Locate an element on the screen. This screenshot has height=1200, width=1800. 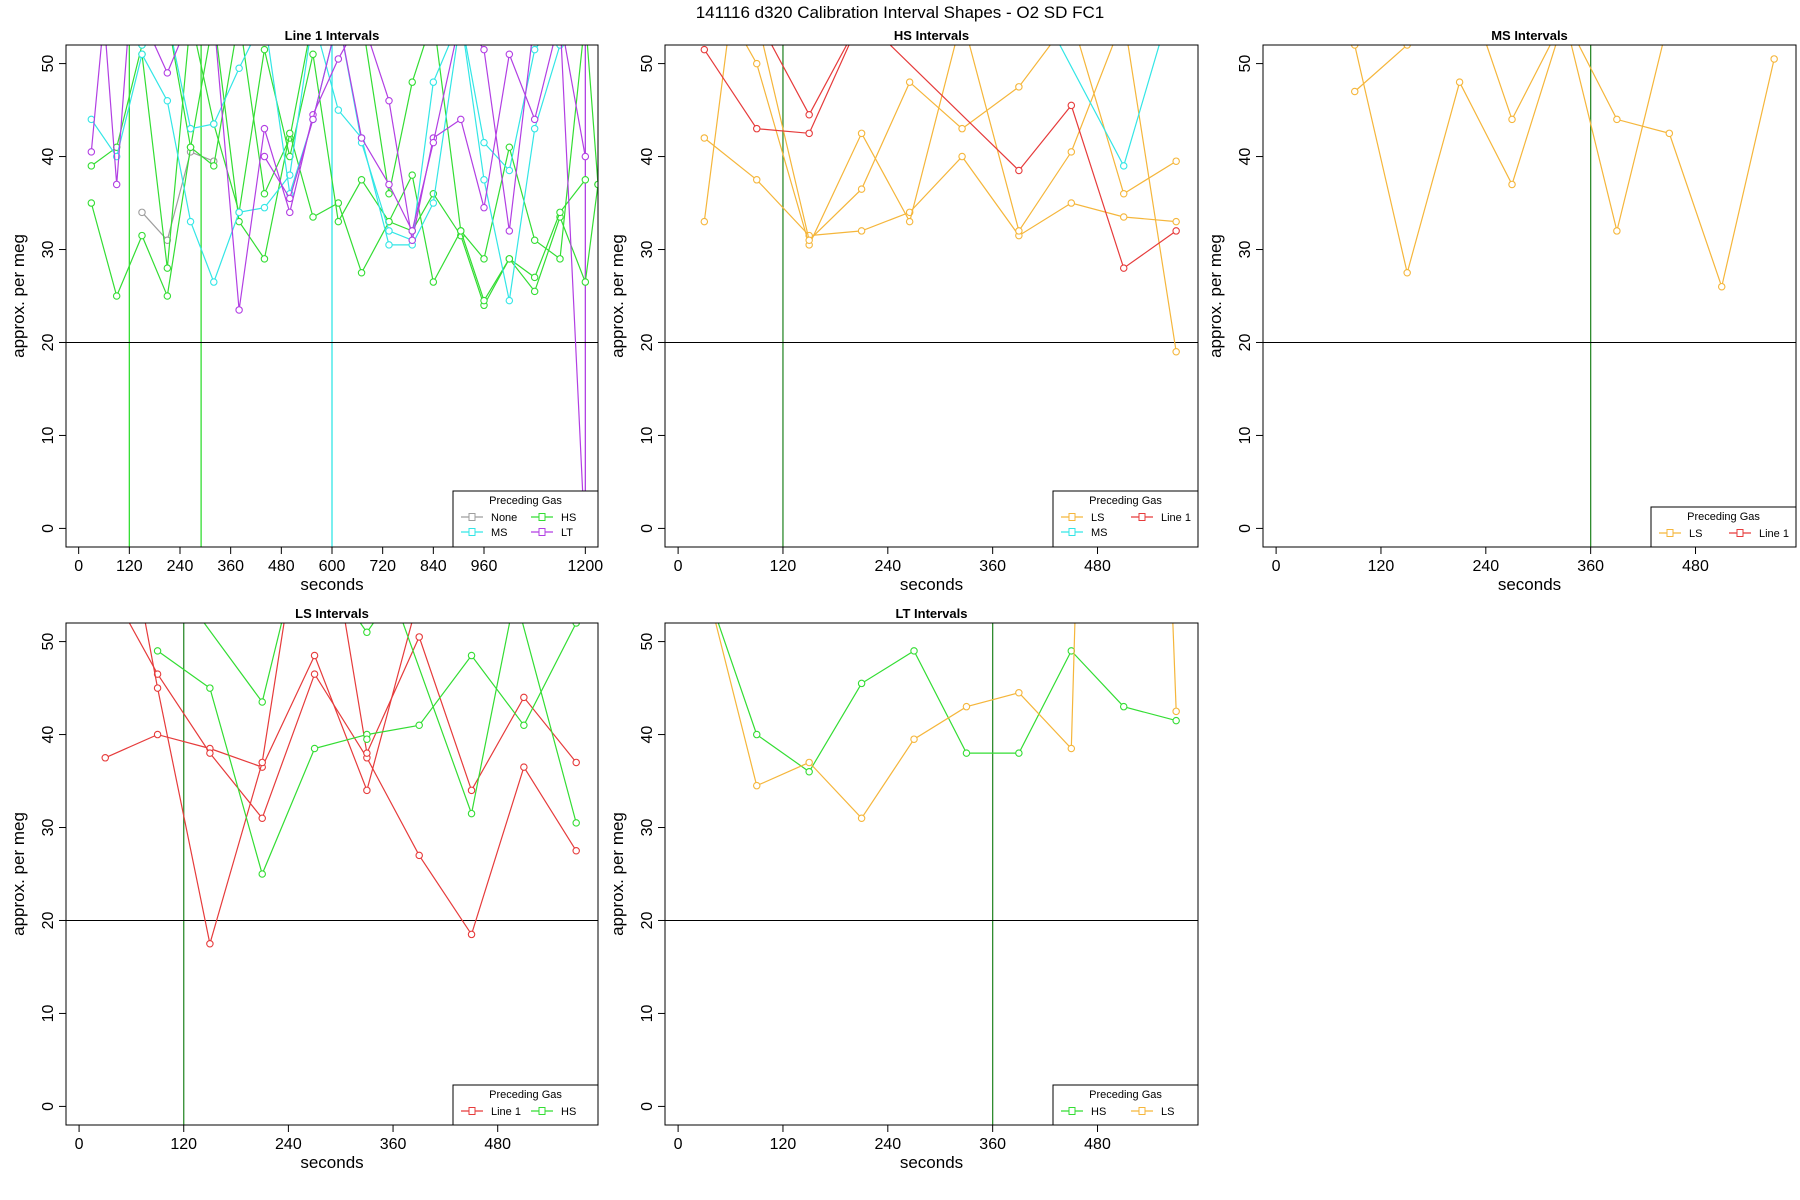
legend: Preceding Gas LS Line 1 MS is located at coordinates (1125, 519).